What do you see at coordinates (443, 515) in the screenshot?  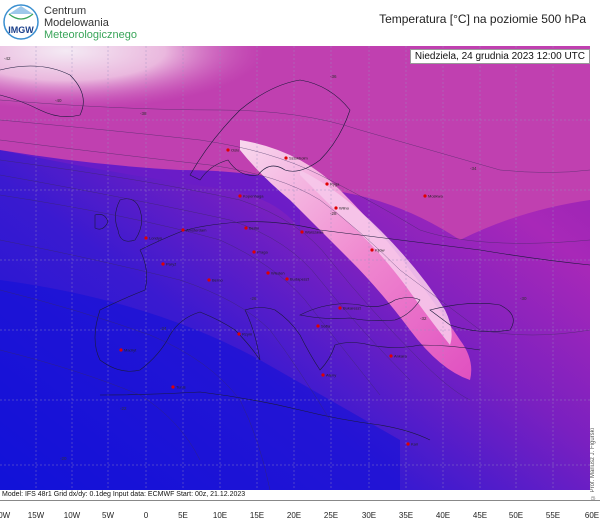 I see `longitude-tick: 40E` at bounding box center [443, 515].